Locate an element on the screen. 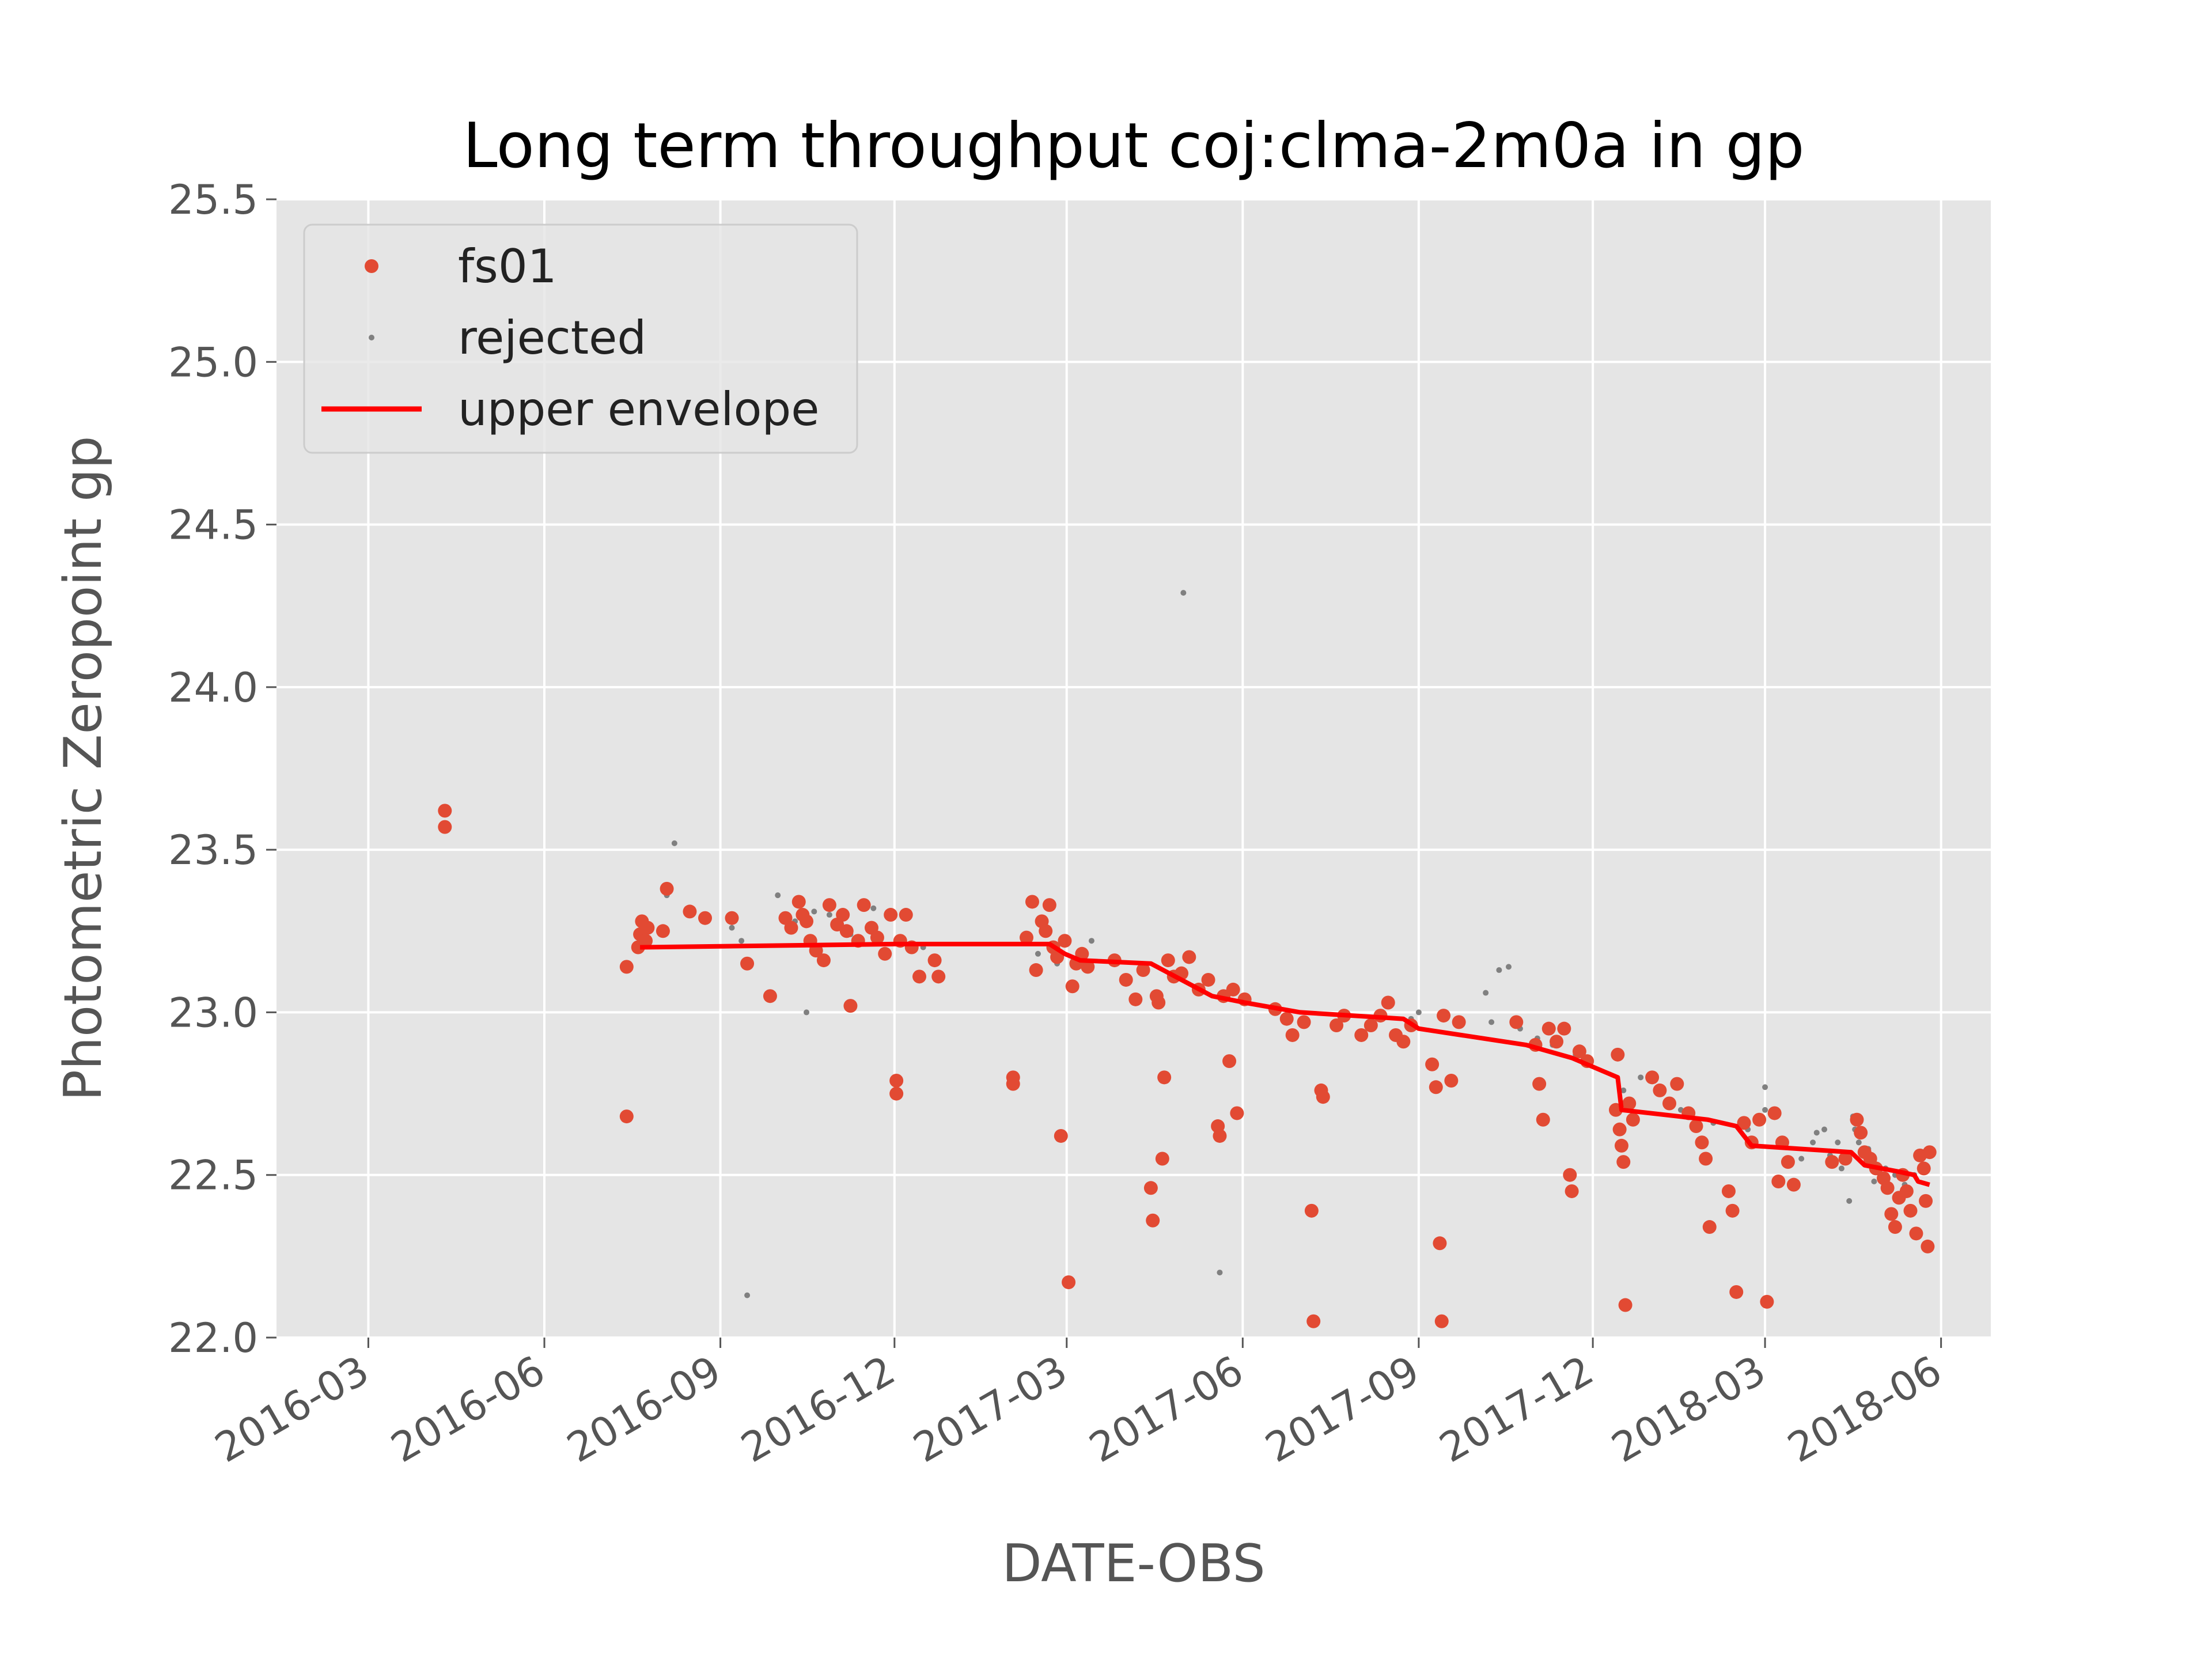 The width and height of the screenshot is (2212, 1659). x-tick-label: 2017-09 is located at coordinates (1342, 1409).